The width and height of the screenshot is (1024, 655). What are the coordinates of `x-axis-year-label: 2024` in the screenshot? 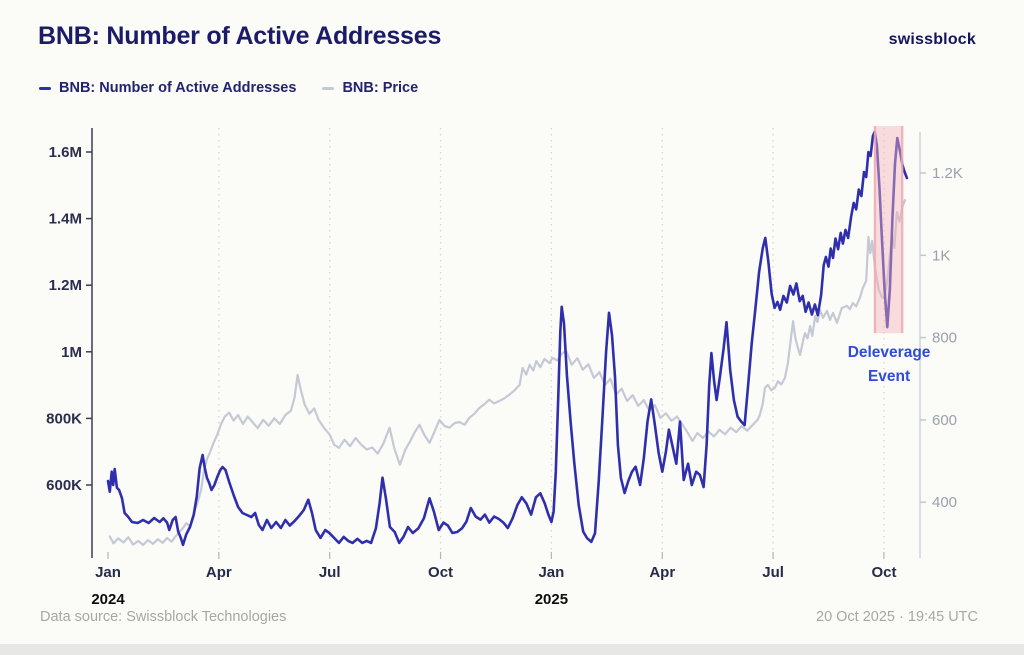 It's located at (108, 599).